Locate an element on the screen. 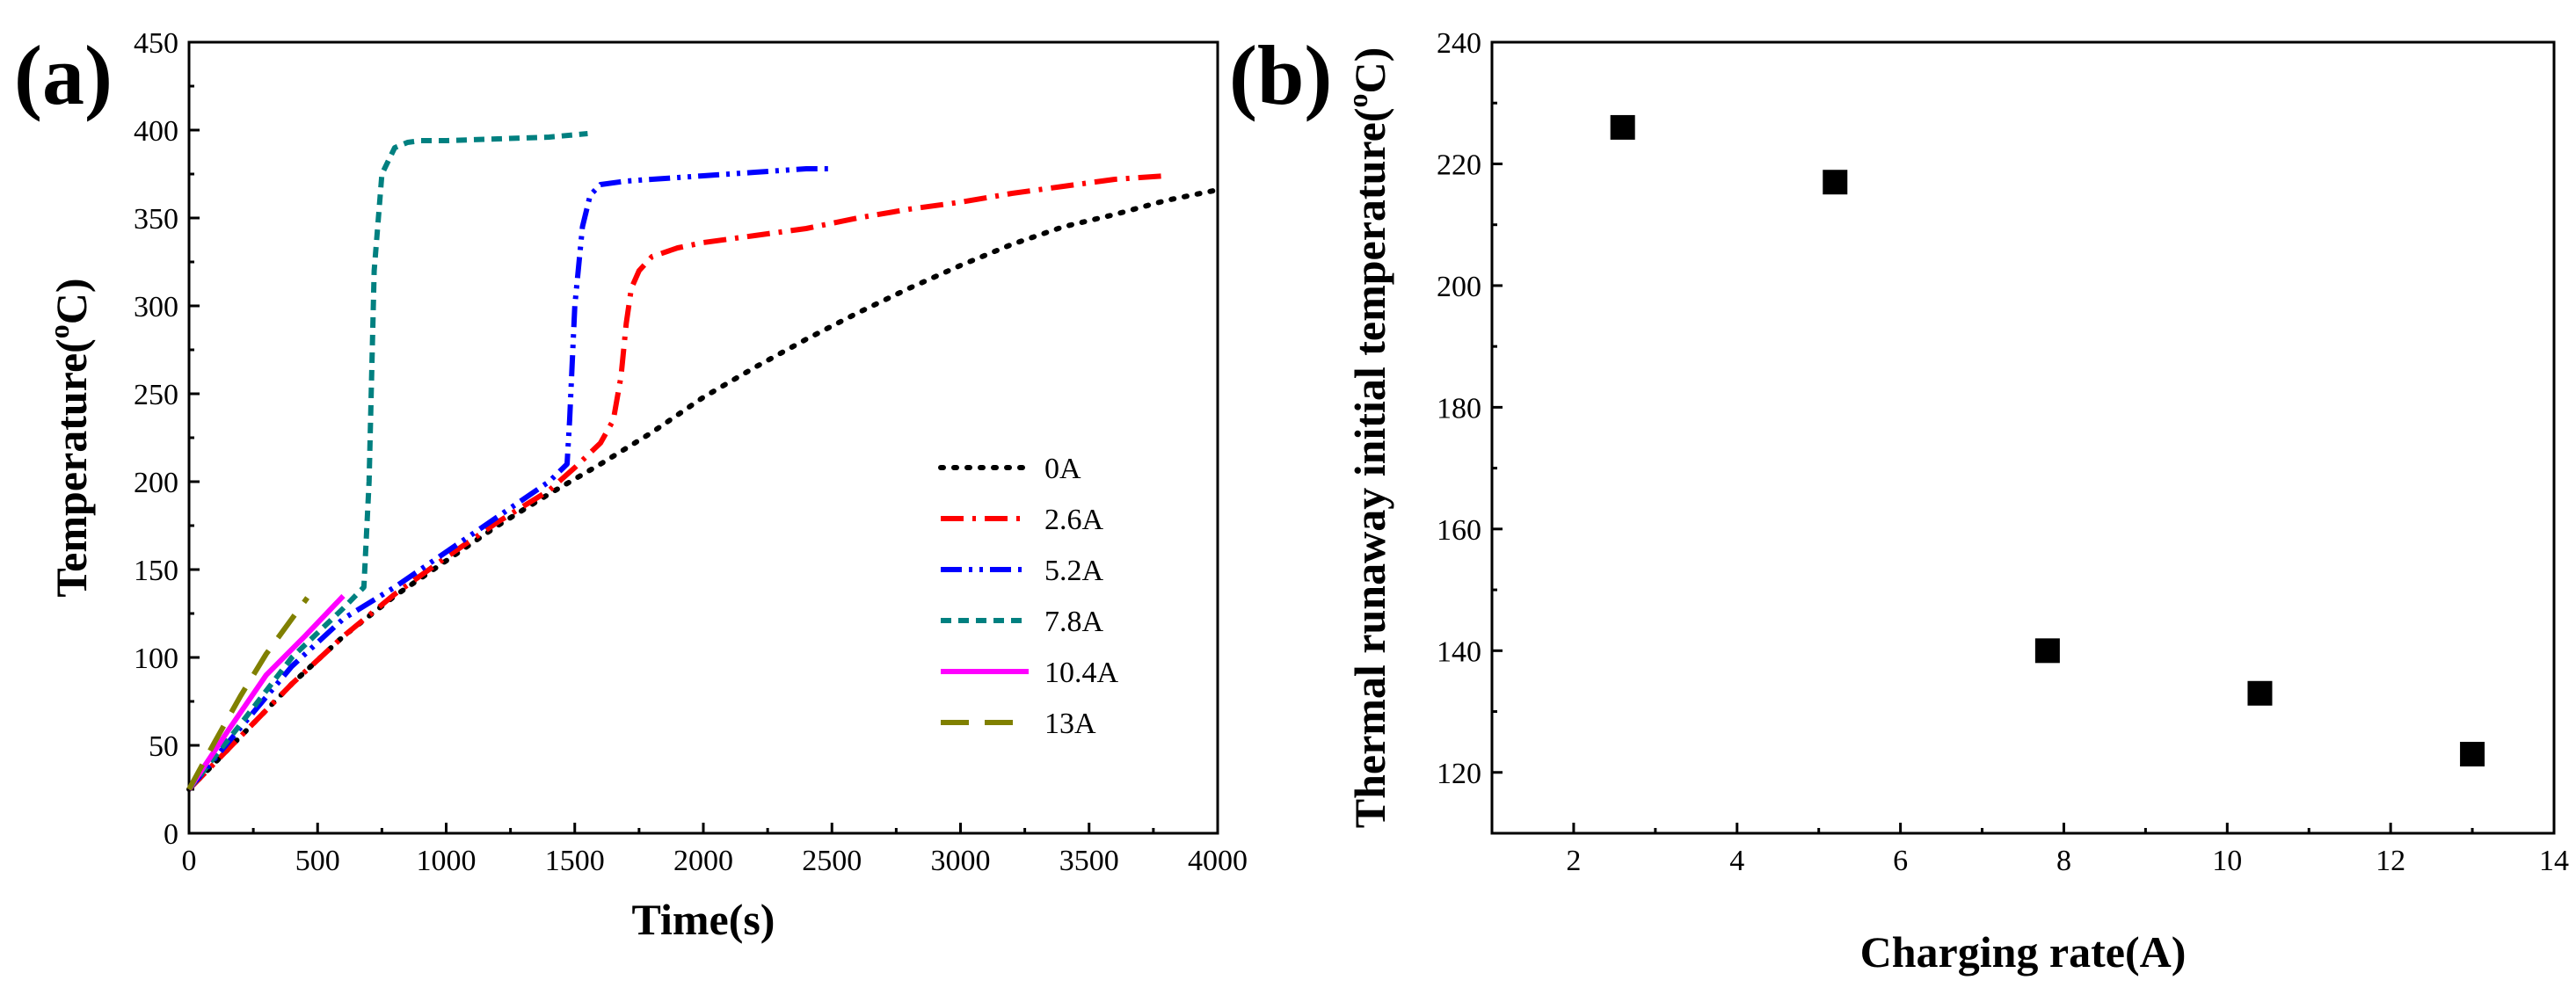 Image resolution: width=2576 pixels, height=1002 pixels. series-line-10.4A is located at coordinates (266, 692).